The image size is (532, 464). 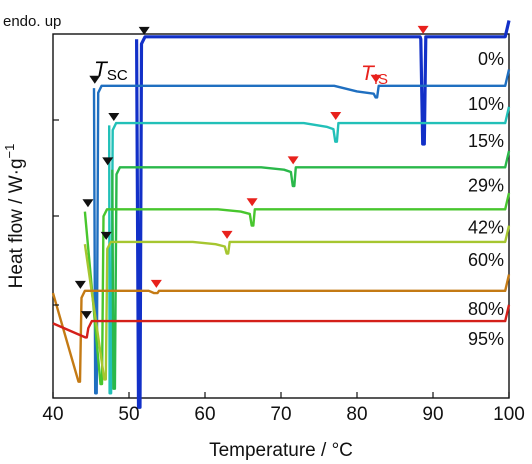 What do you see at coordinates (486, 227) in the screenshot?
I see `series-label: 42%` at bounding box center [486, 227].